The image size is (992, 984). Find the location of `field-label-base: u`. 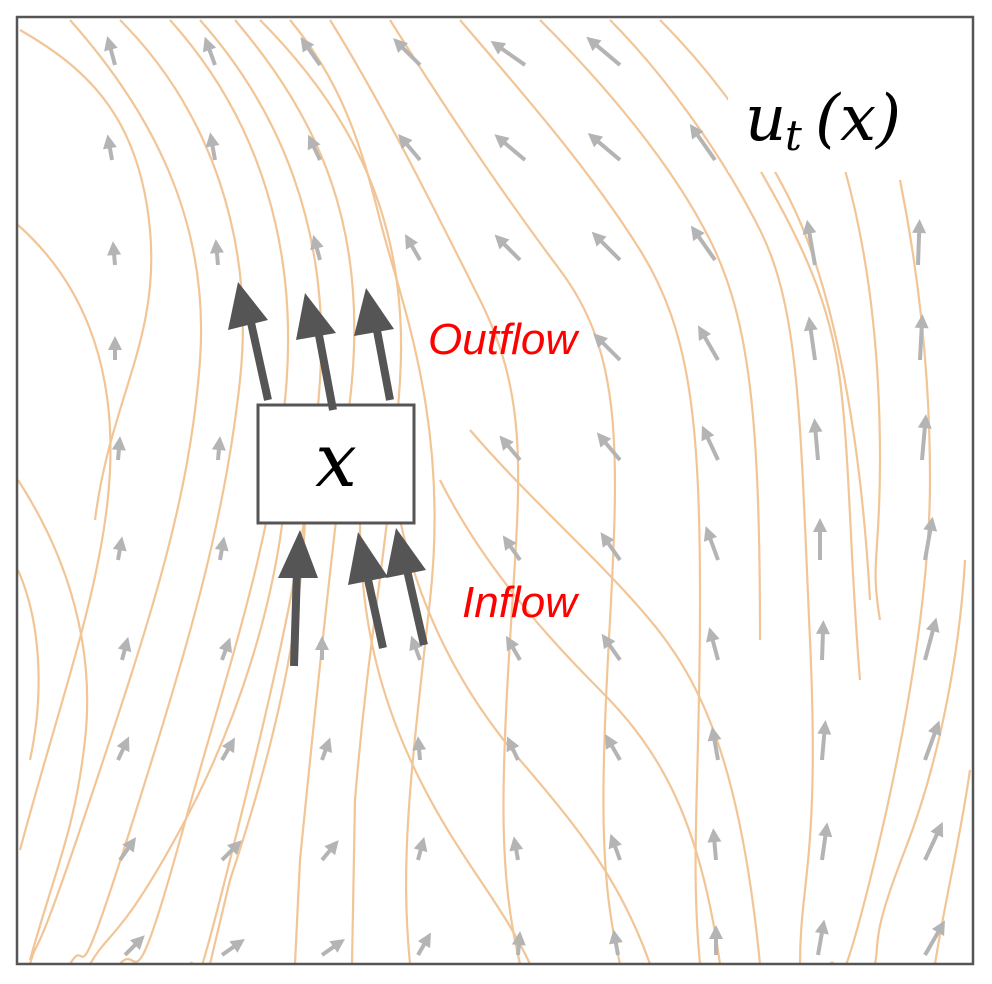

field-label-base: u is located at coordinates (765, 119).